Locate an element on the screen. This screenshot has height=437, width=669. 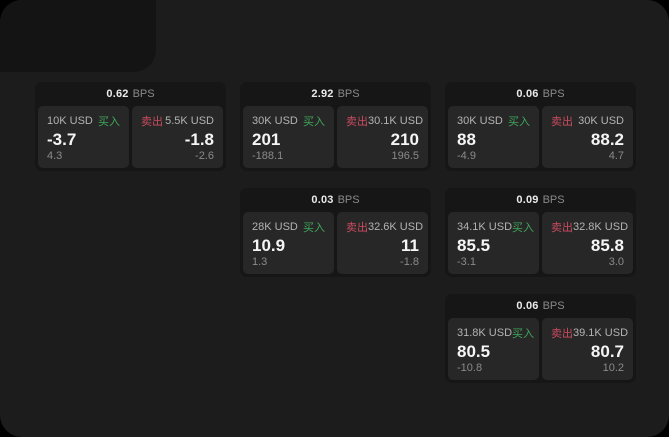
sell-size: 30K USD is located at coordinates (601, 121).